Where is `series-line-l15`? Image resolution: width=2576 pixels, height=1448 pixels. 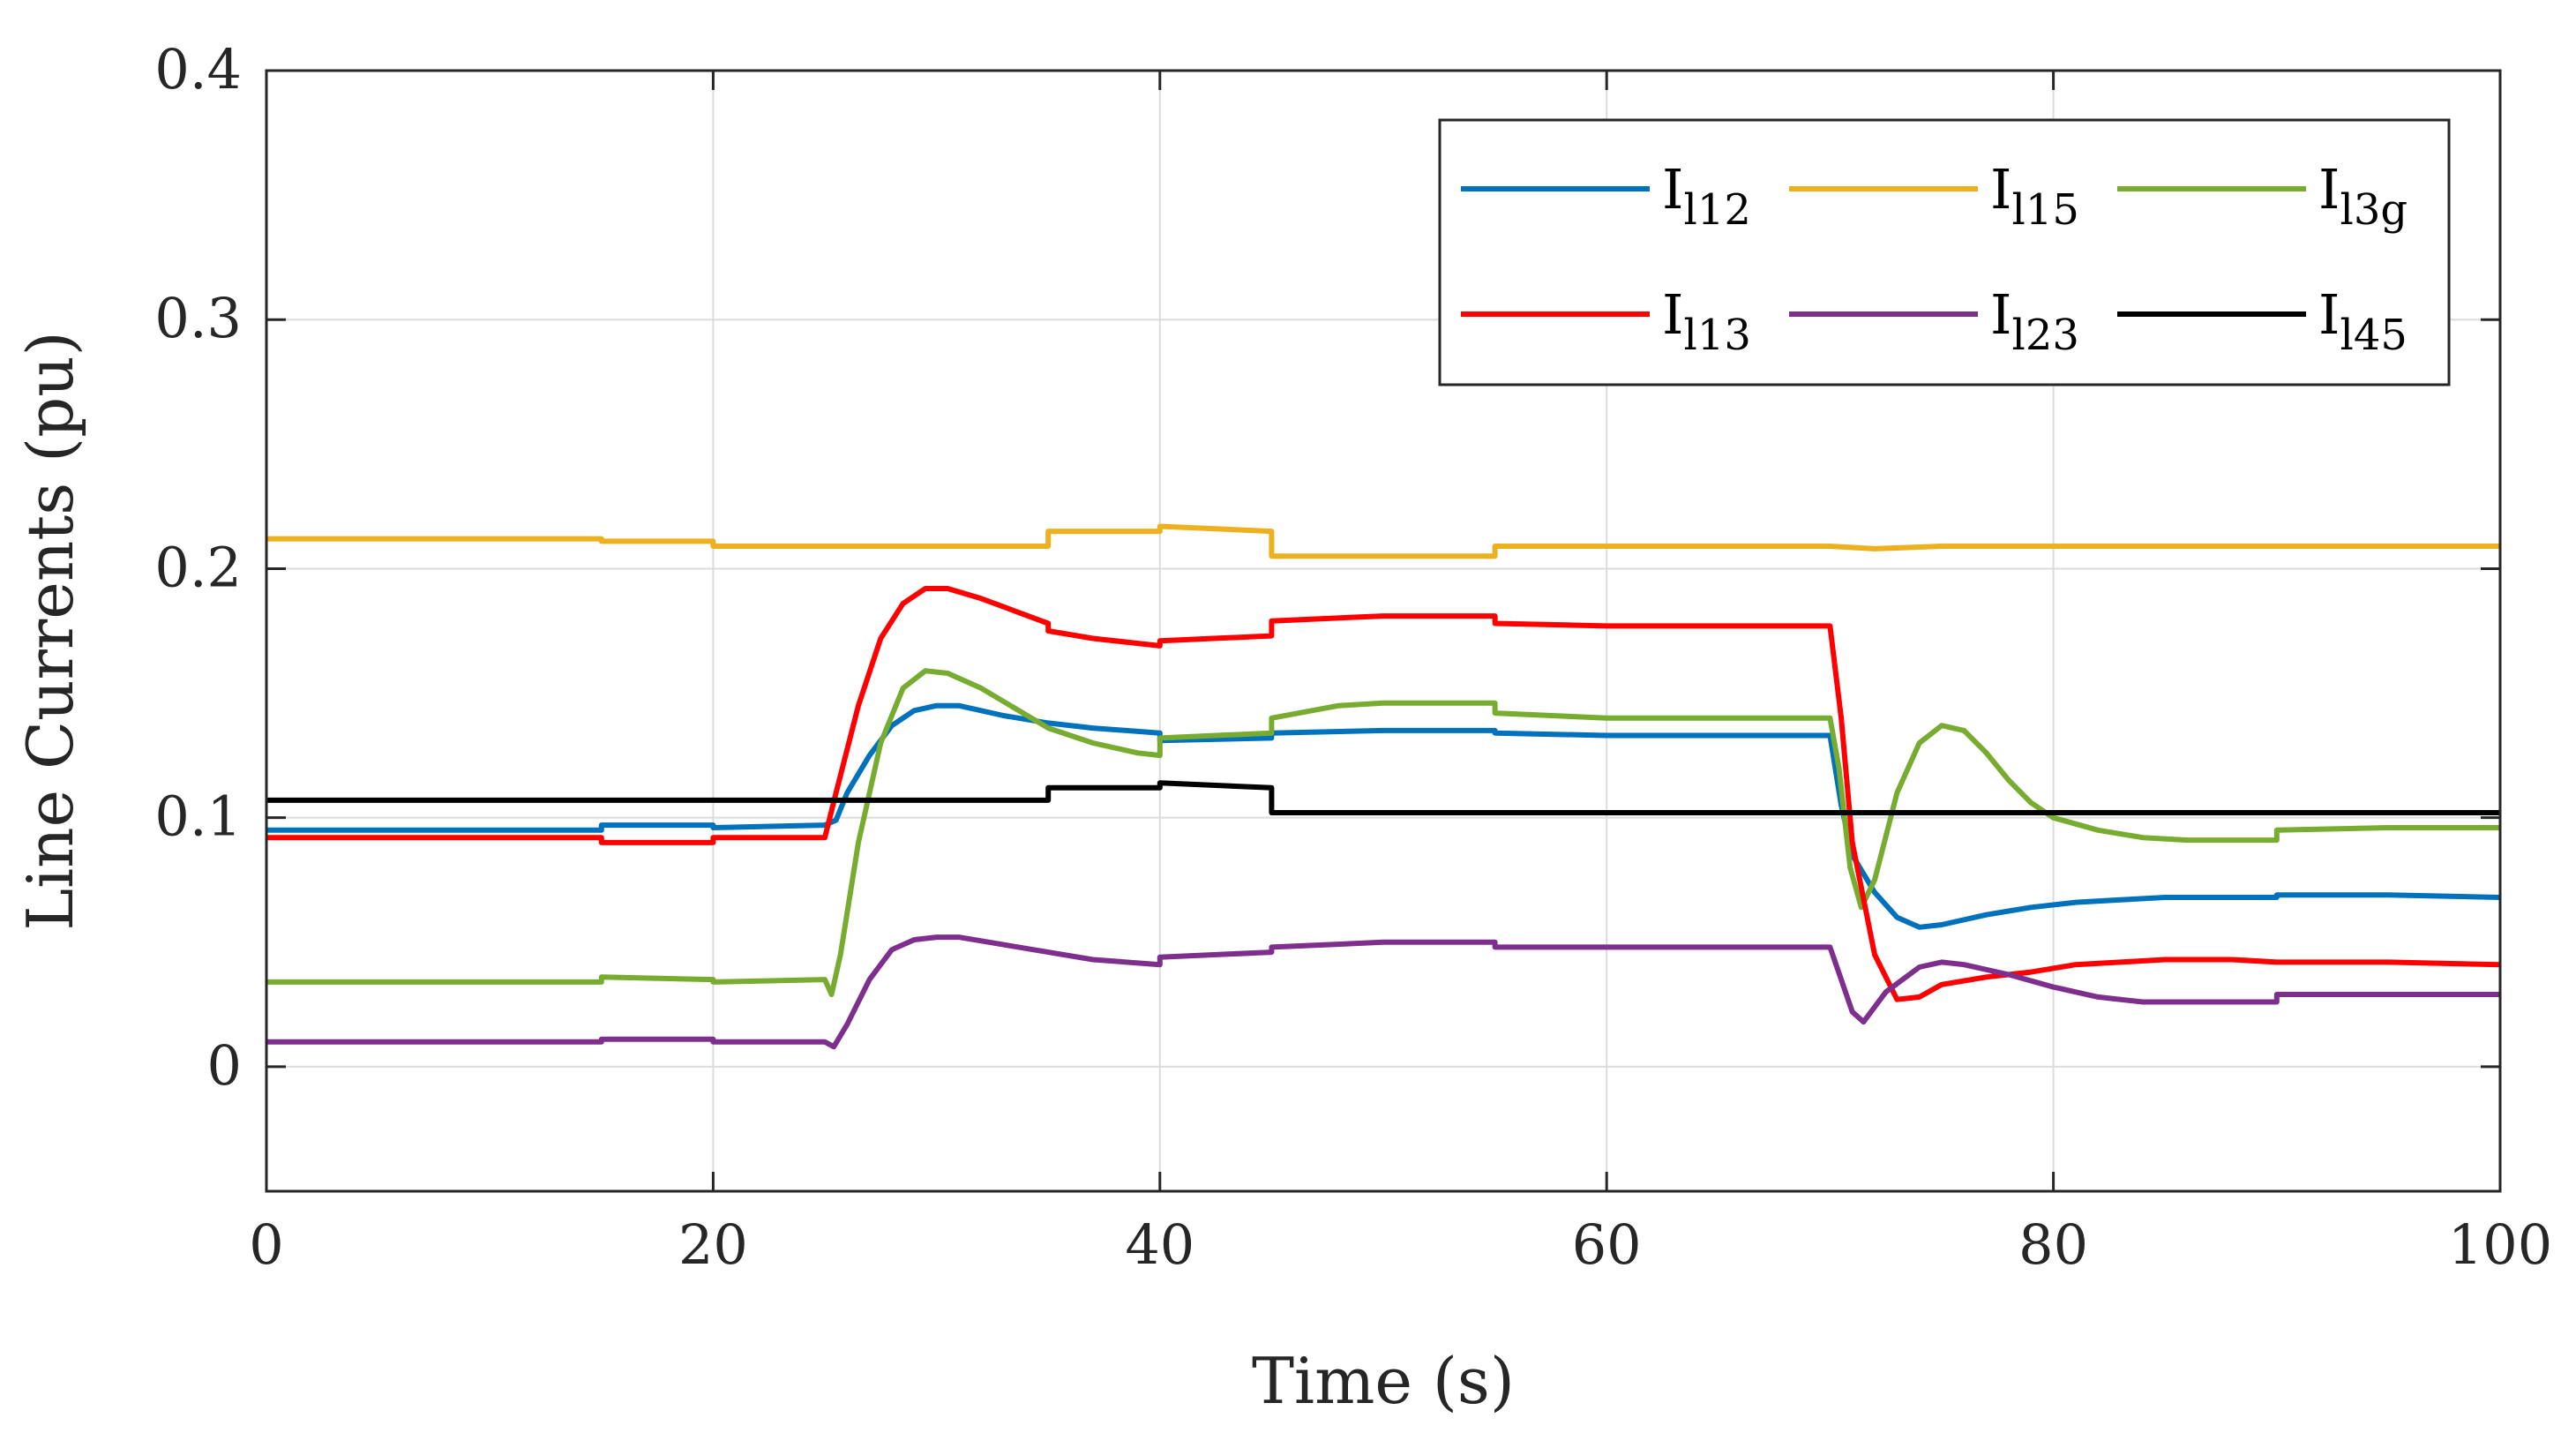
series-line-l15 is located at coordinates (1383, 541).